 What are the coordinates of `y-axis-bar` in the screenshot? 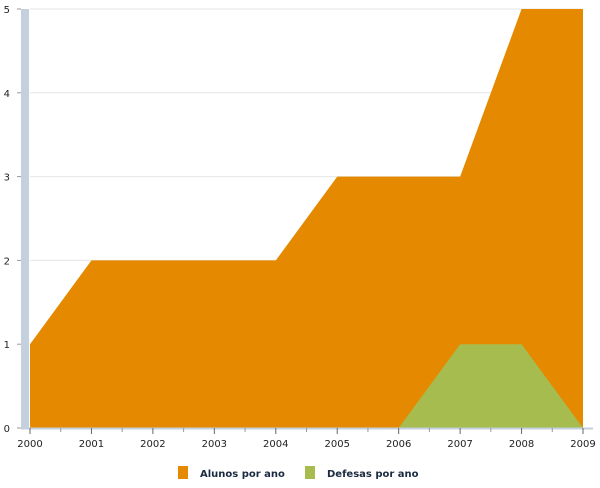 It's located at (25, 218).